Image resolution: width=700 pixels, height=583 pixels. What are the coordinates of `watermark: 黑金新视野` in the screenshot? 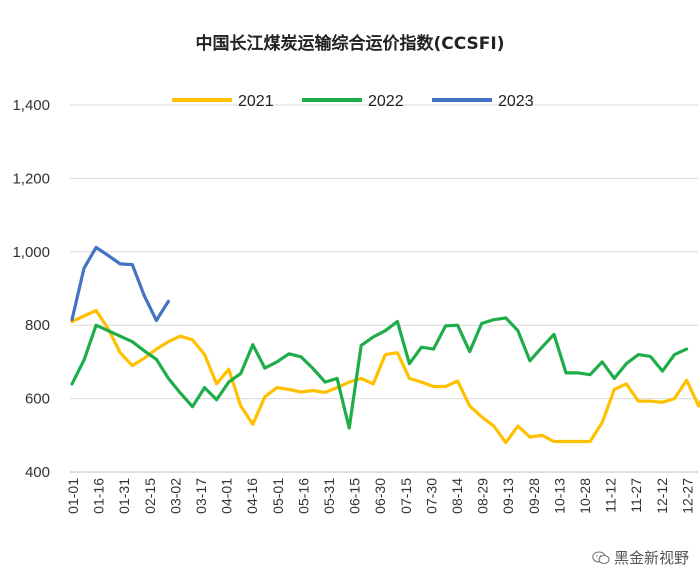 It's located at (640, 557).